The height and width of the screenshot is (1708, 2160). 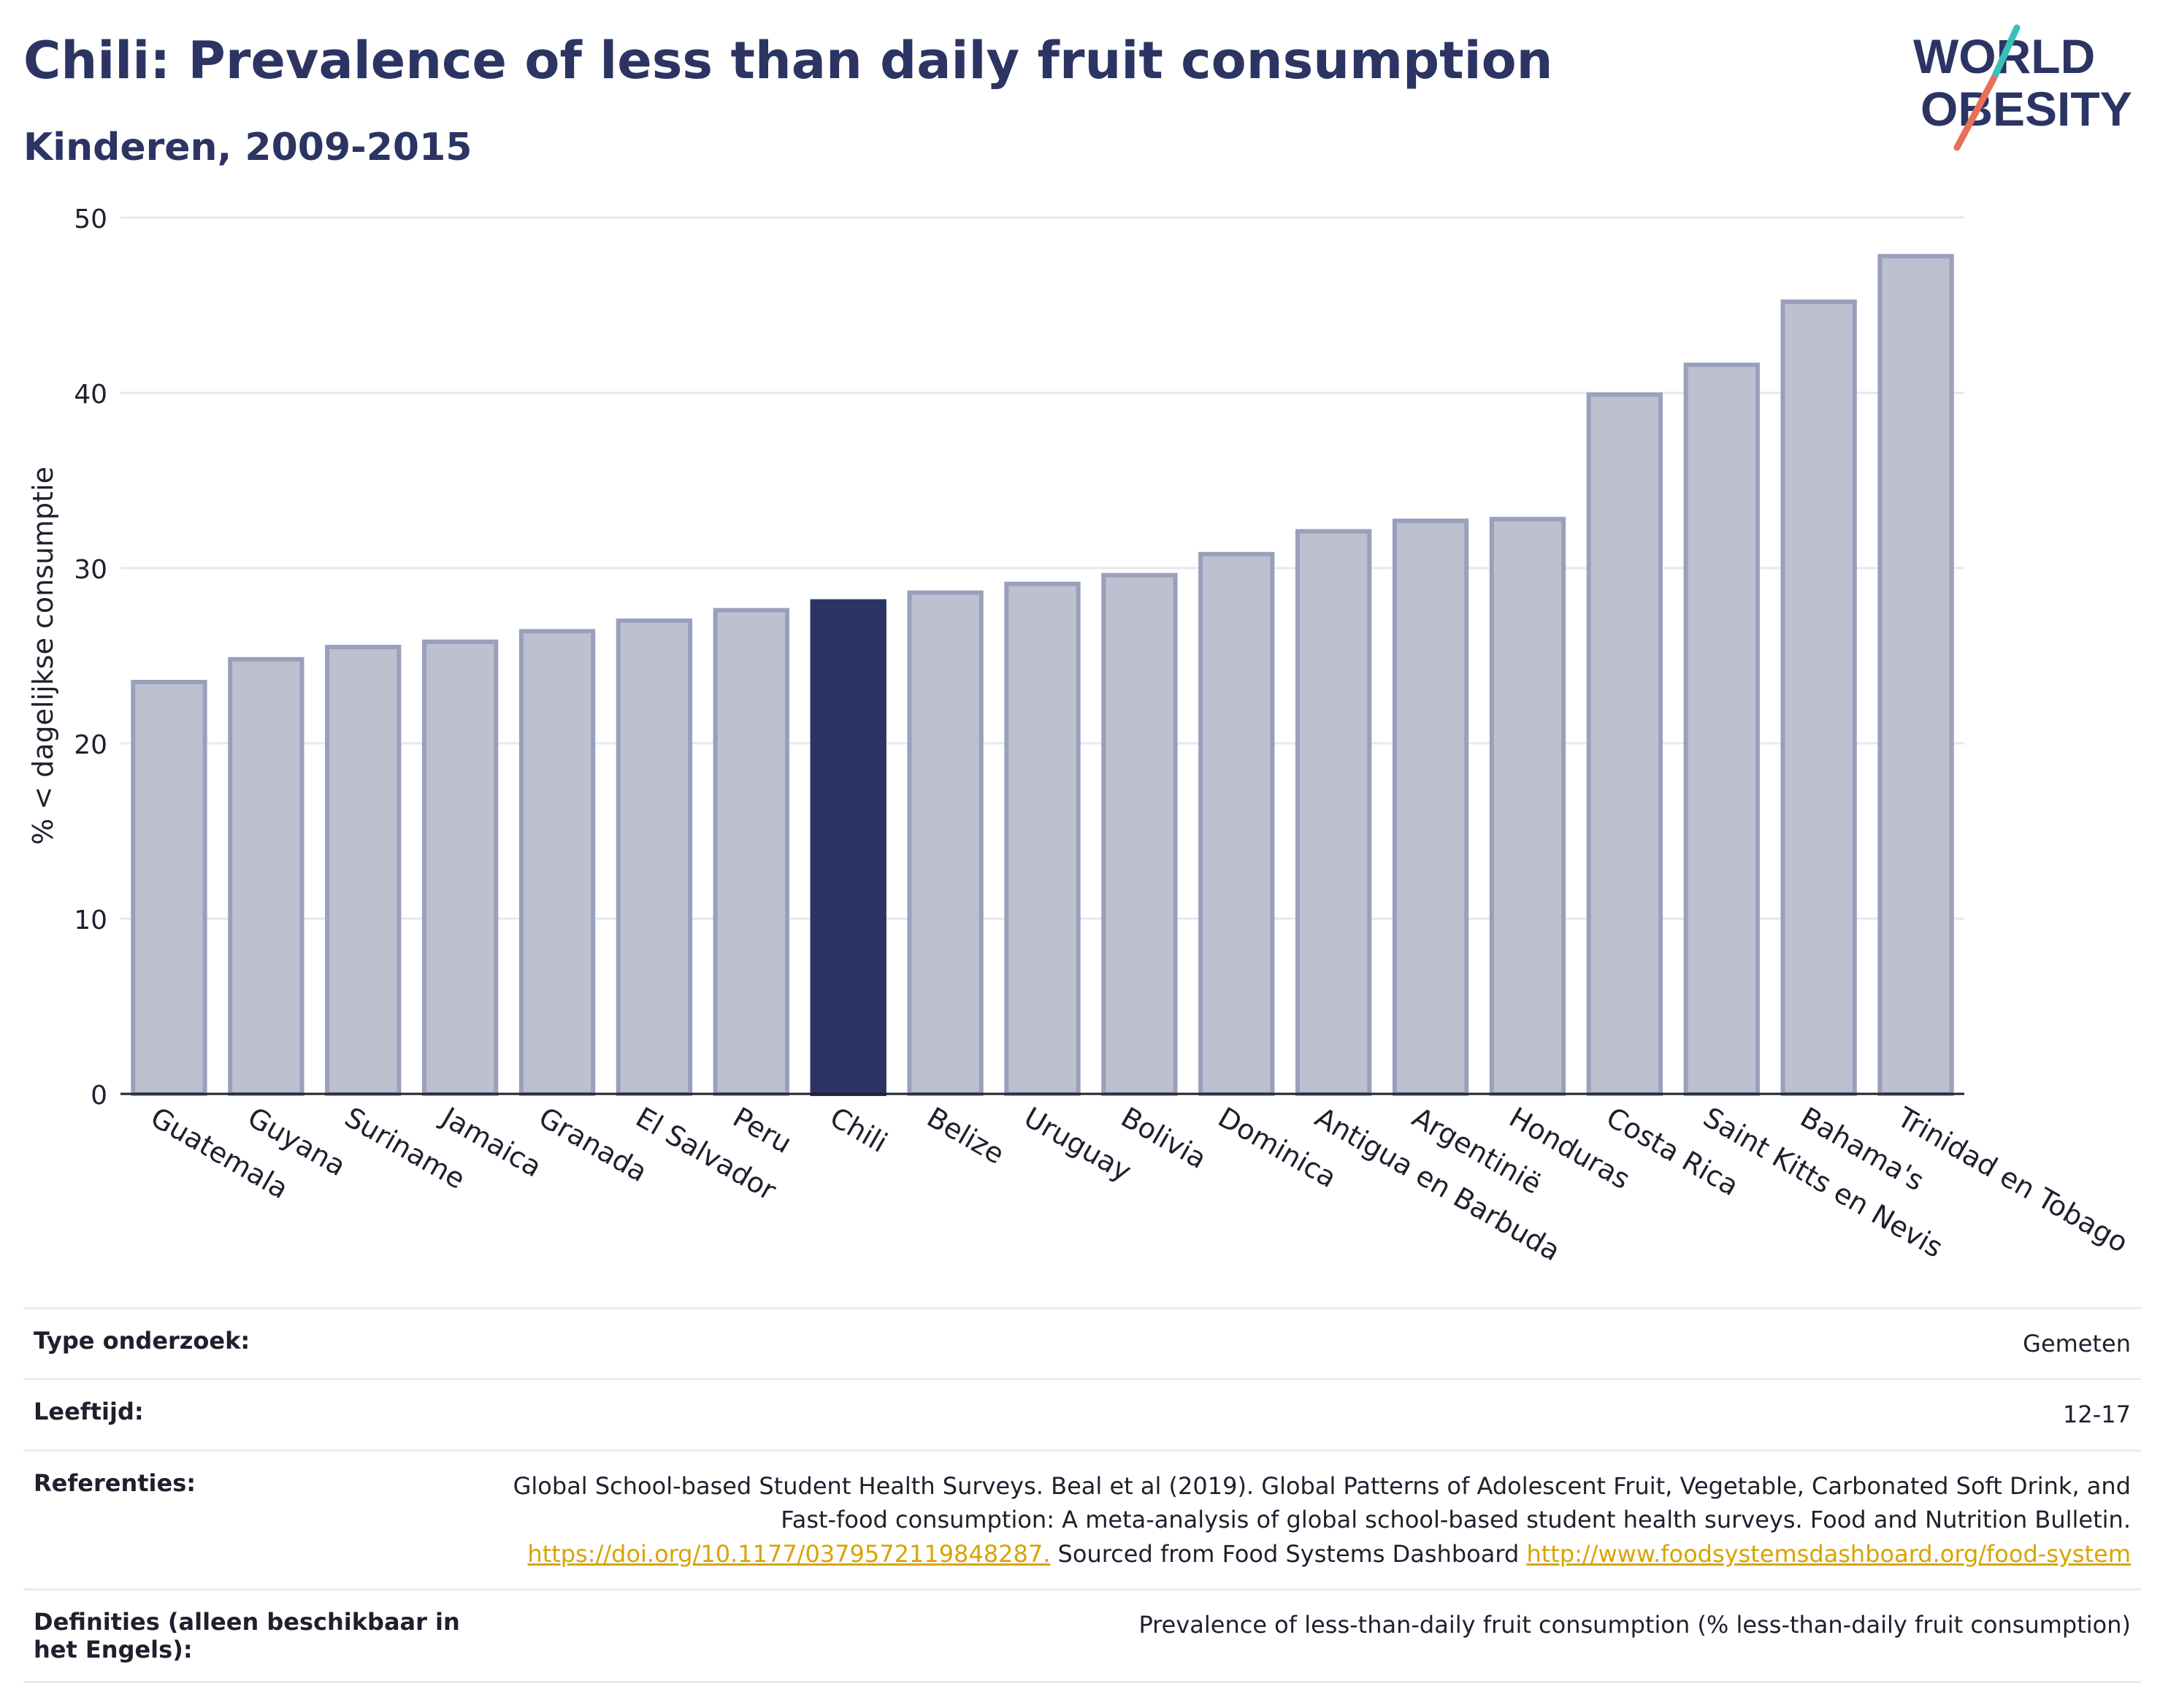 I want to click on meta-ref-label: Referenties:, so click(x=115, y=1482).